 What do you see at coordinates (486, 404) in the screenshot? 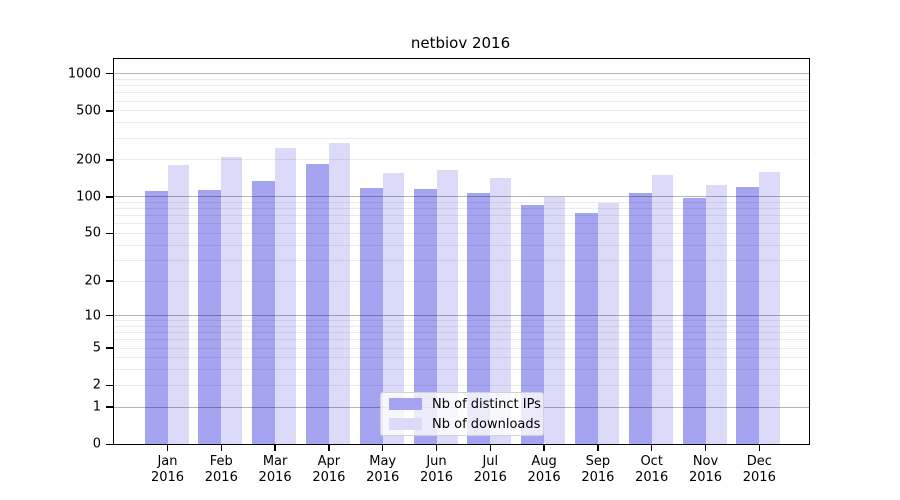
I see `legend-label-distinct-ips: Nb of distinct IPs` at bounding box center [486, 404].